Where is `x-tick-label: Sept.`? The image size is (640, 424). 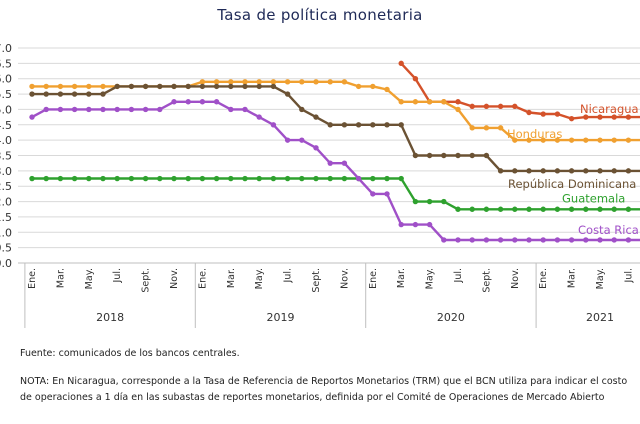
x-tick-label: Sept. is located at coordinates (316, 280).